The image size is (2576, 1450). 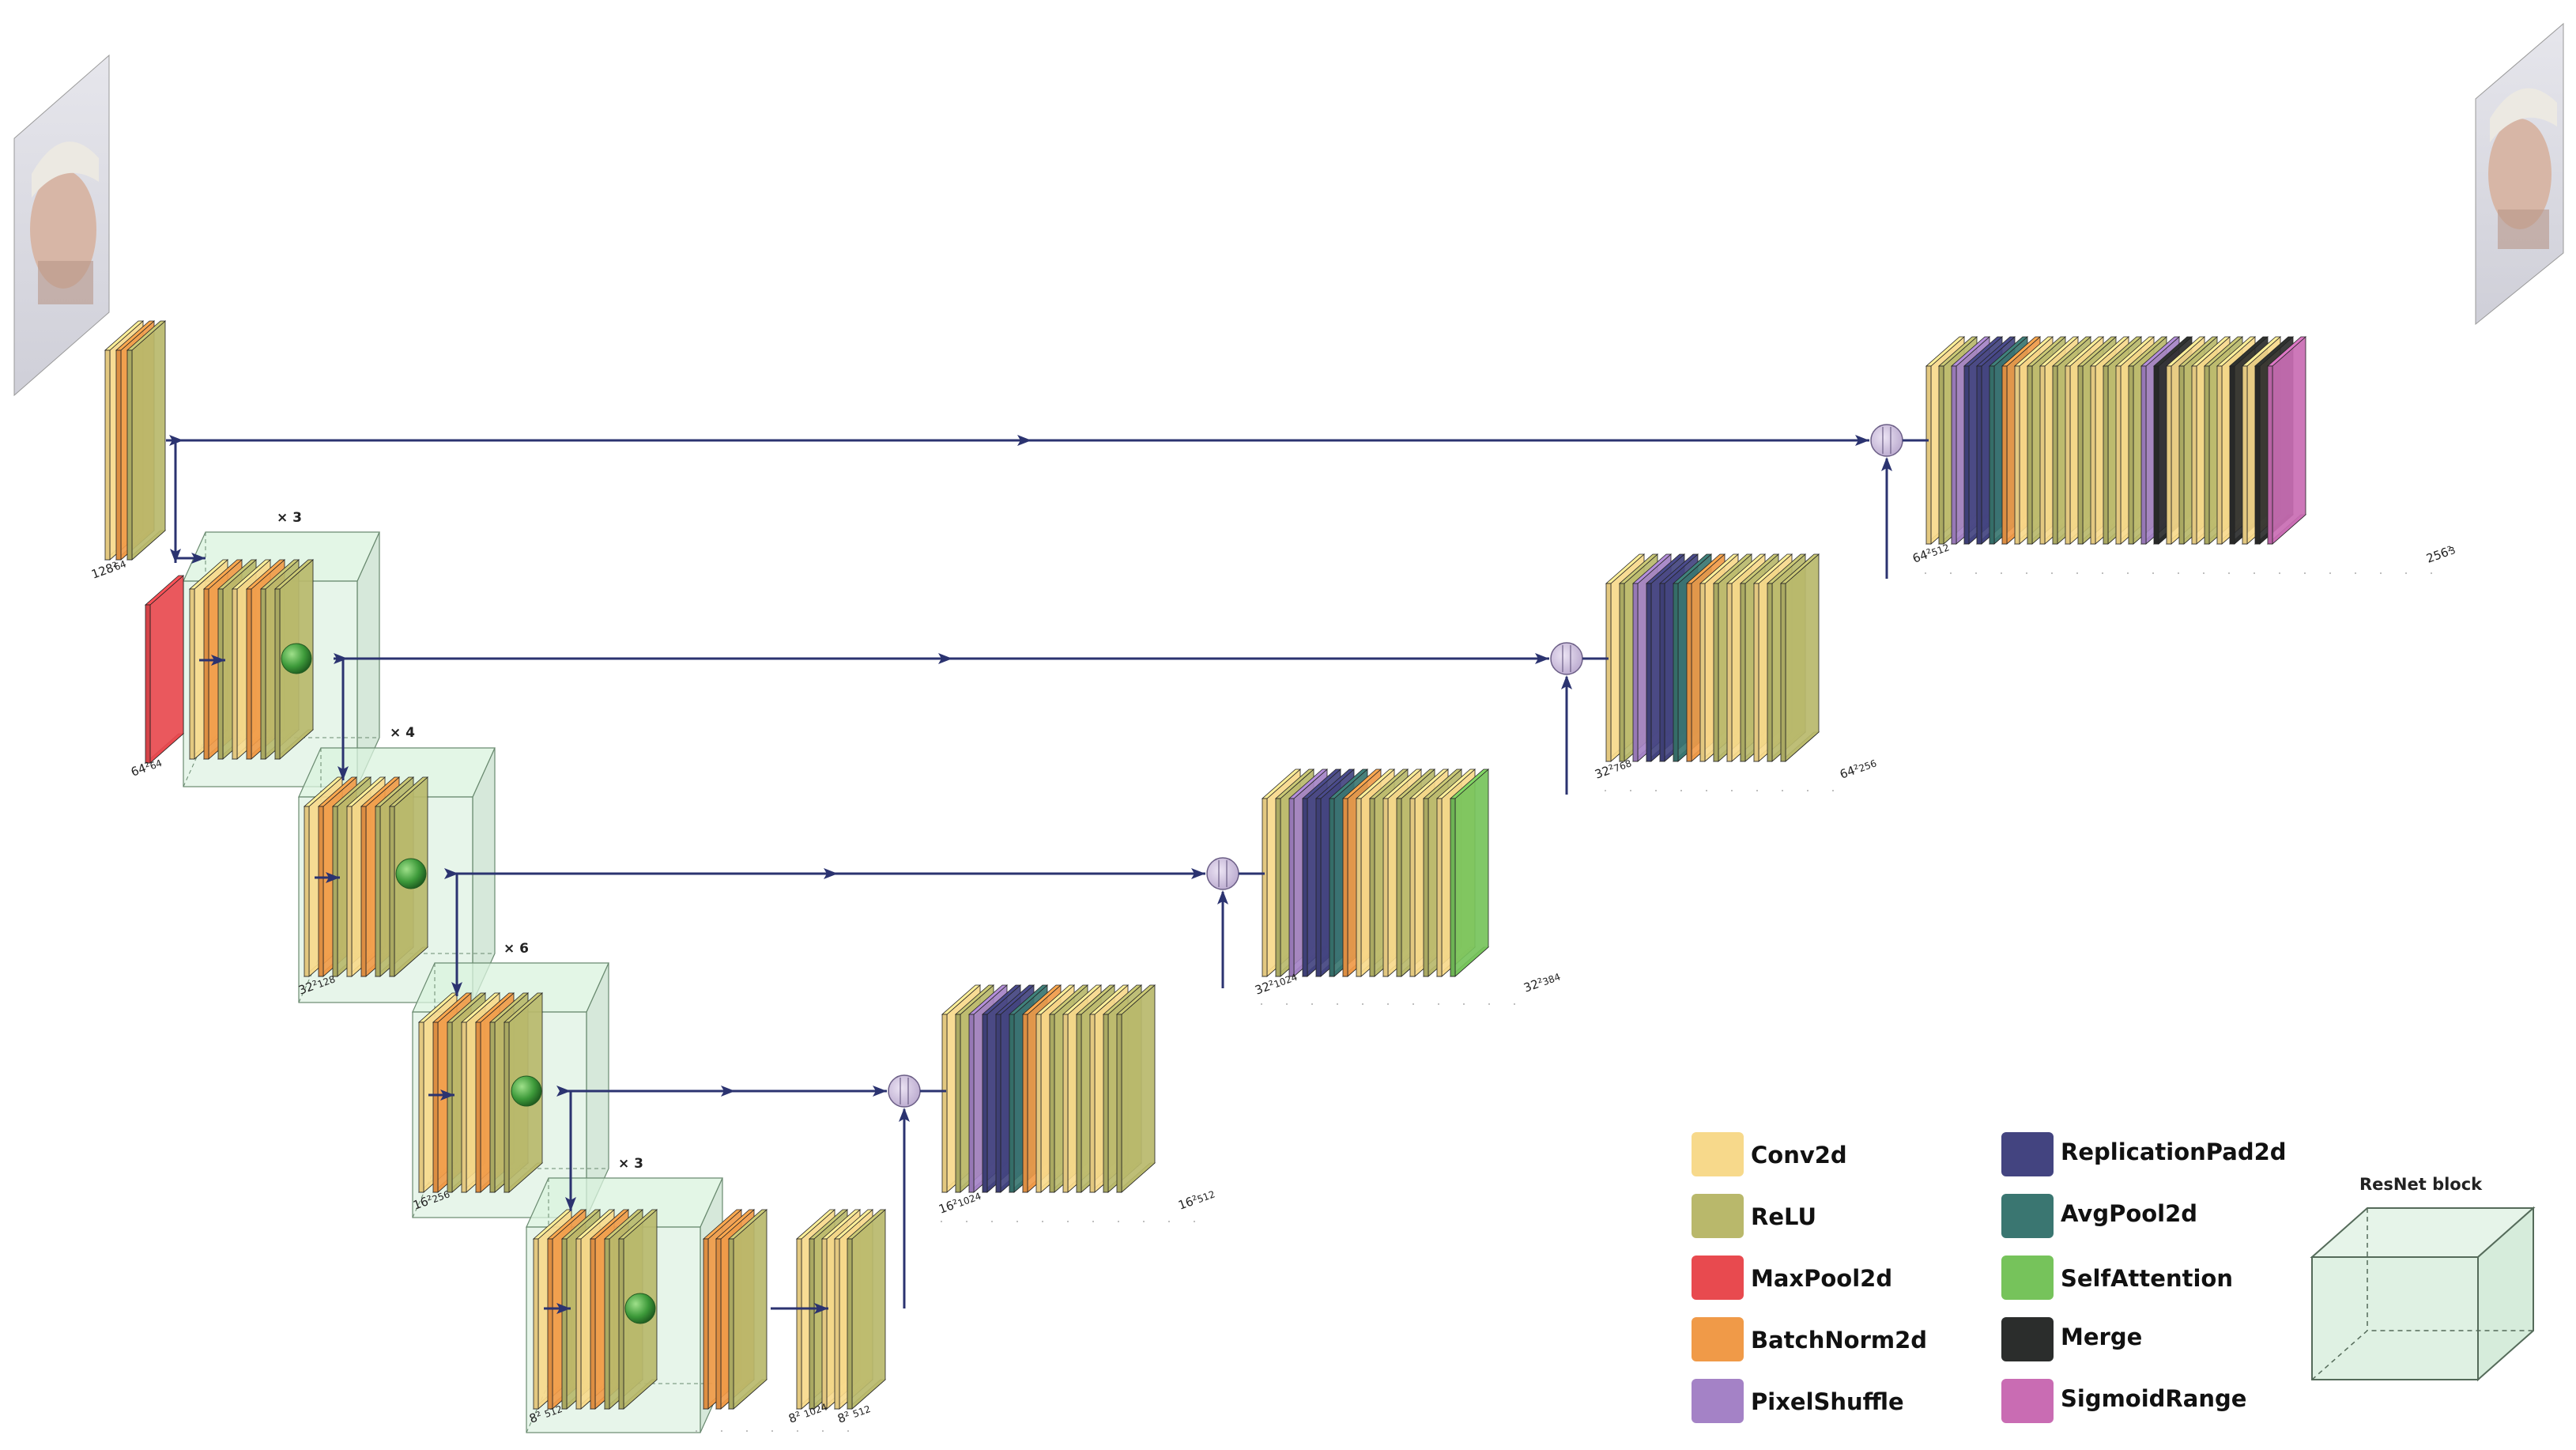 I want to click on legend-swatch-sigmoidrange, so click(x=2028, y=1401).